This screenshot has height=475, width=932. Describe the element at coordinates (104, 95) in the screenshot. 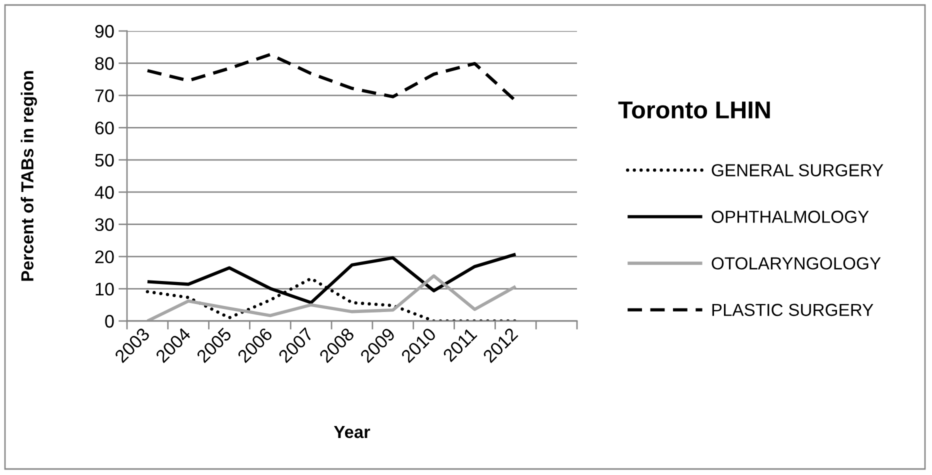

I see `y-tick-label: 70` at that location.